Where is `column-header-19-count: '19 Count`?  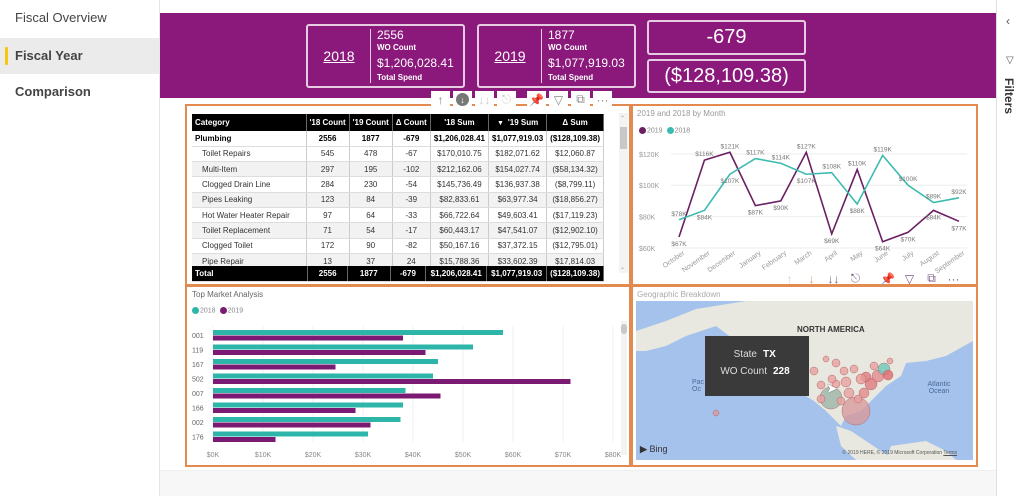
column-header-19-count: '19 Count is located at coordinates (371, 122).